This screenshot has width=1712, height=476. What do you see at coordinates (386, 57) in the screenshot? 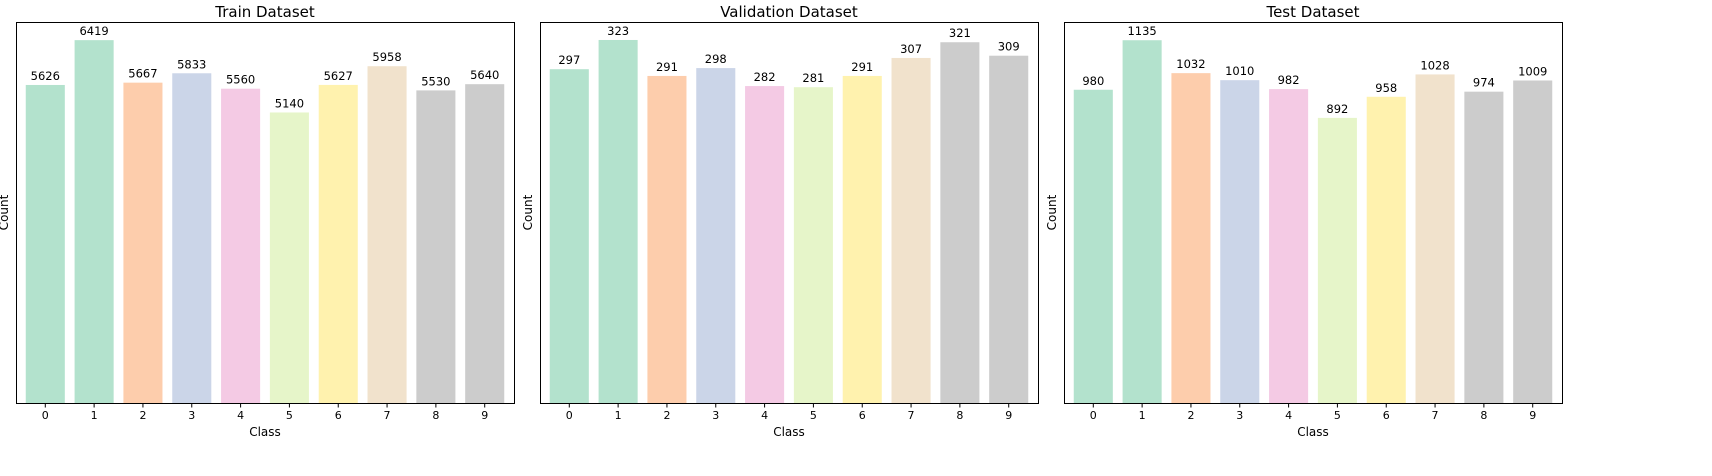
I see `bar-value-label: 5958` at bounding box center [386, 57].